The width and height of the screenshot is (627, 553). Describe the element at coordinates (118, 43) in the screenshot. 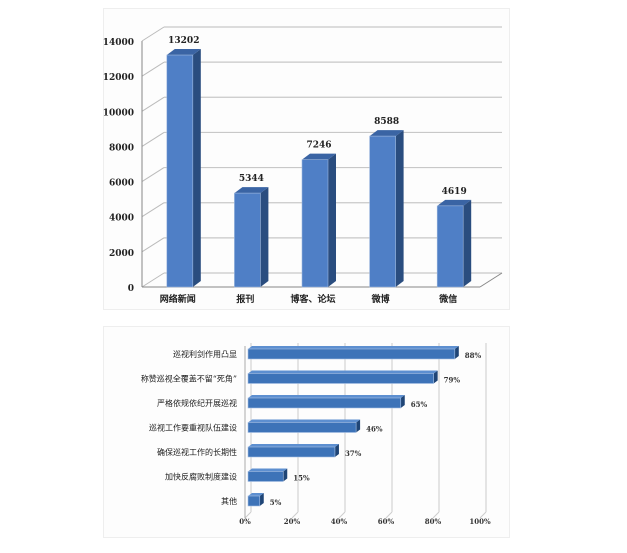

I see `y-tick-label: 14000` at that location.